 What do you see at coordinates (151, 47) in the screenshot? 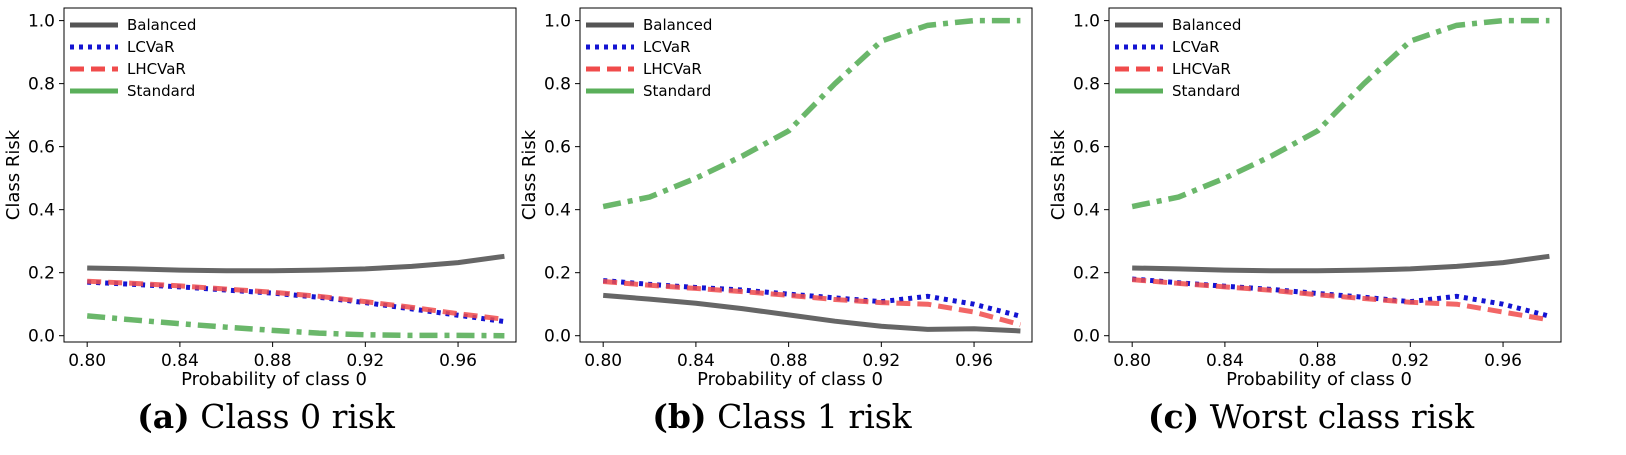
I see `legend-label-lcvar-1: LCVaR` at bounding box center [151, 47].